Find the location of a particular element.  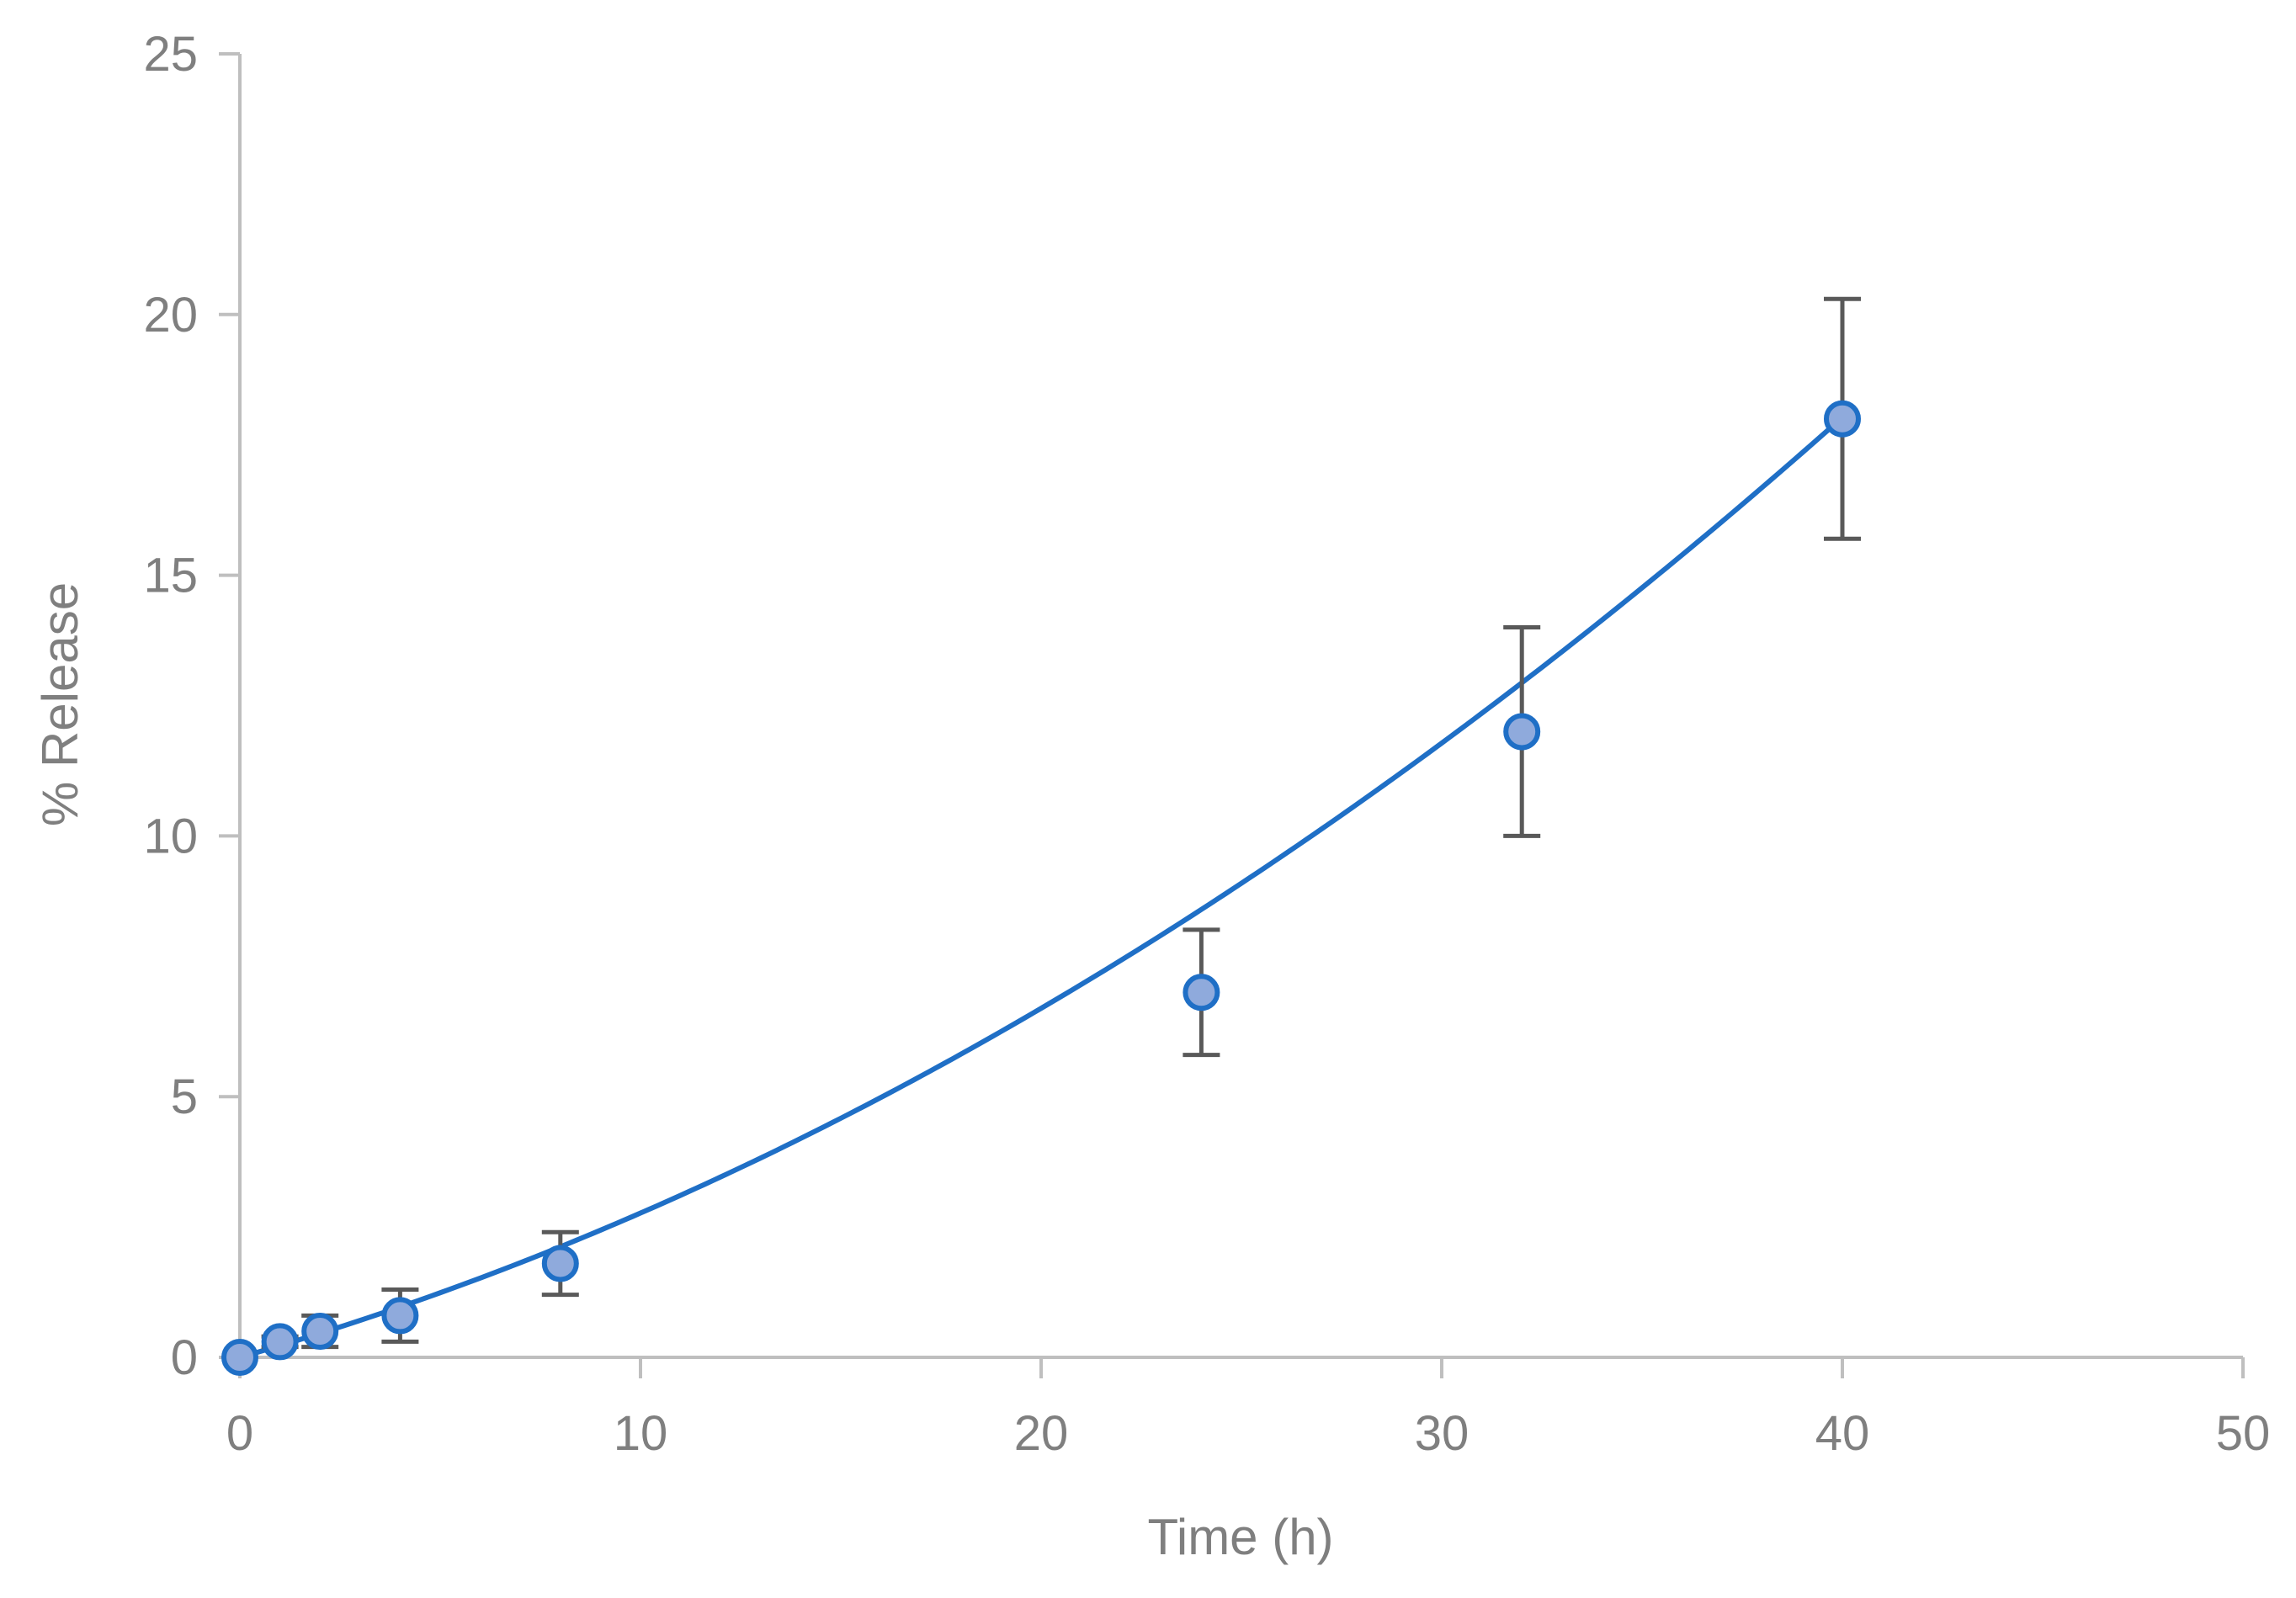

y-tick-label: 20 is located at coordinates (170, 315).